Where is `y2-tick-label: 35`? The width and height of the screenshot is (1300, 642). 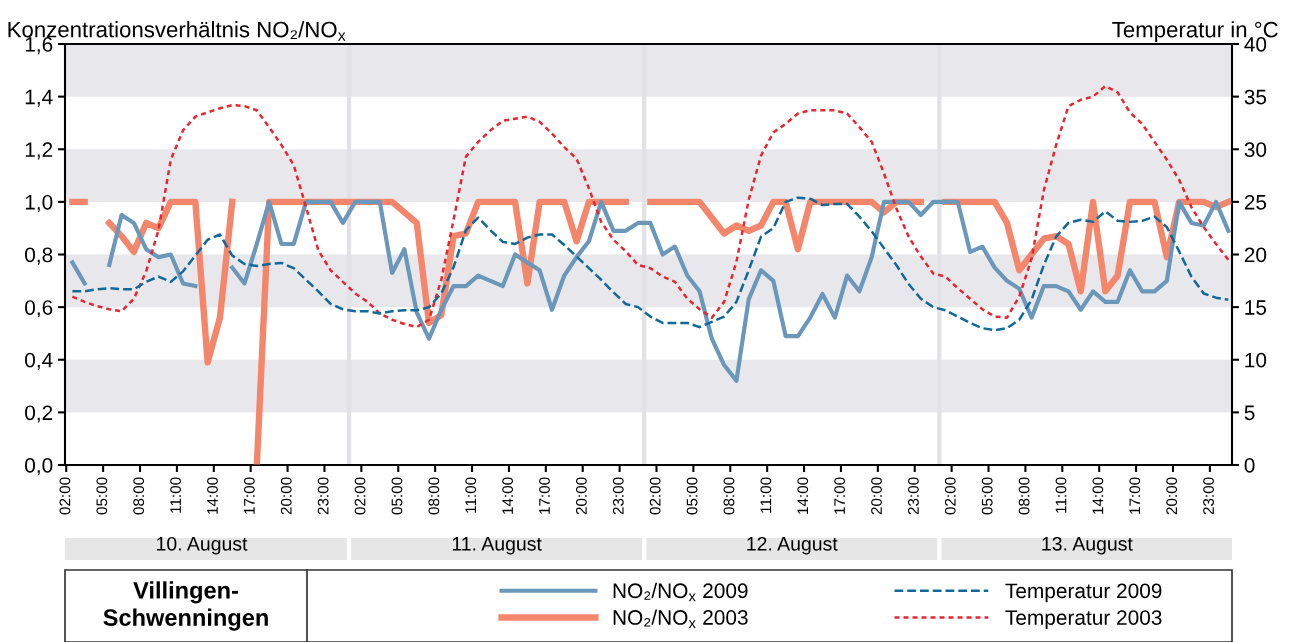 y2-tick-label: 35 is located at coordinates (1255, 97).